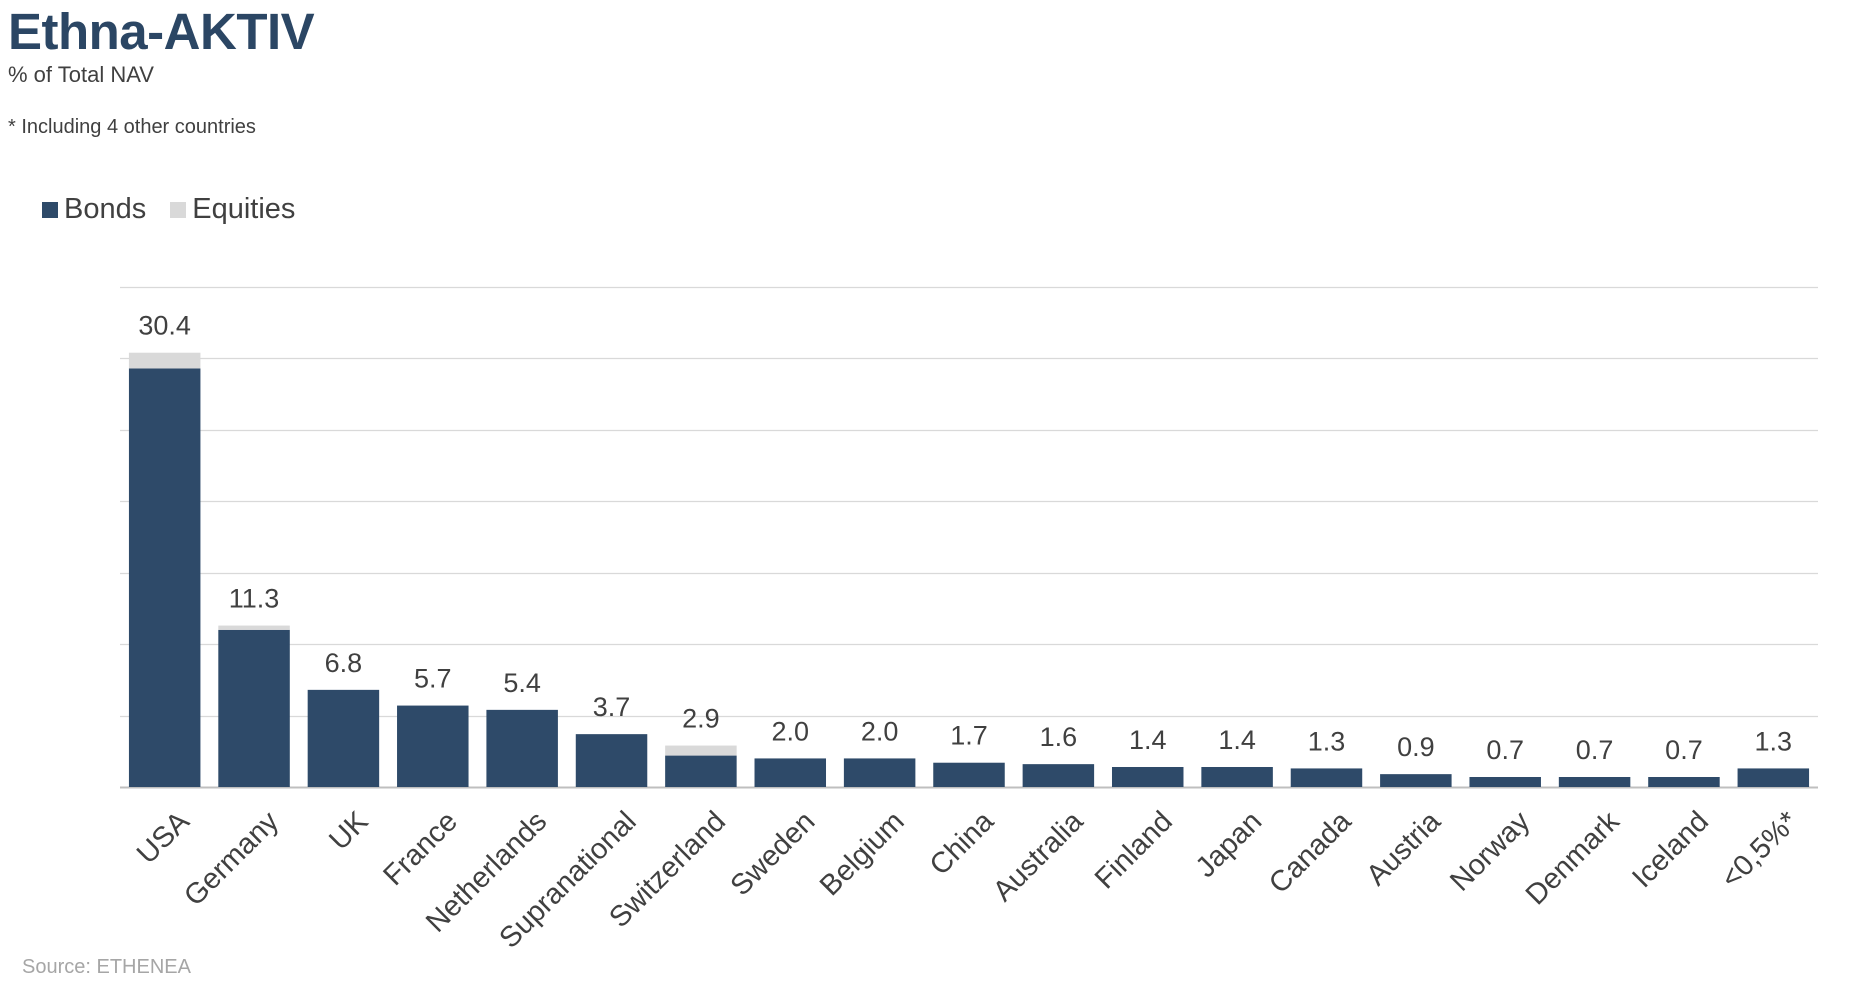 This screenshot has height=986, width=1855. Describe the element at coordinates (1416, 747) in the screenshot. I see `data-label: 0.9` at that location.